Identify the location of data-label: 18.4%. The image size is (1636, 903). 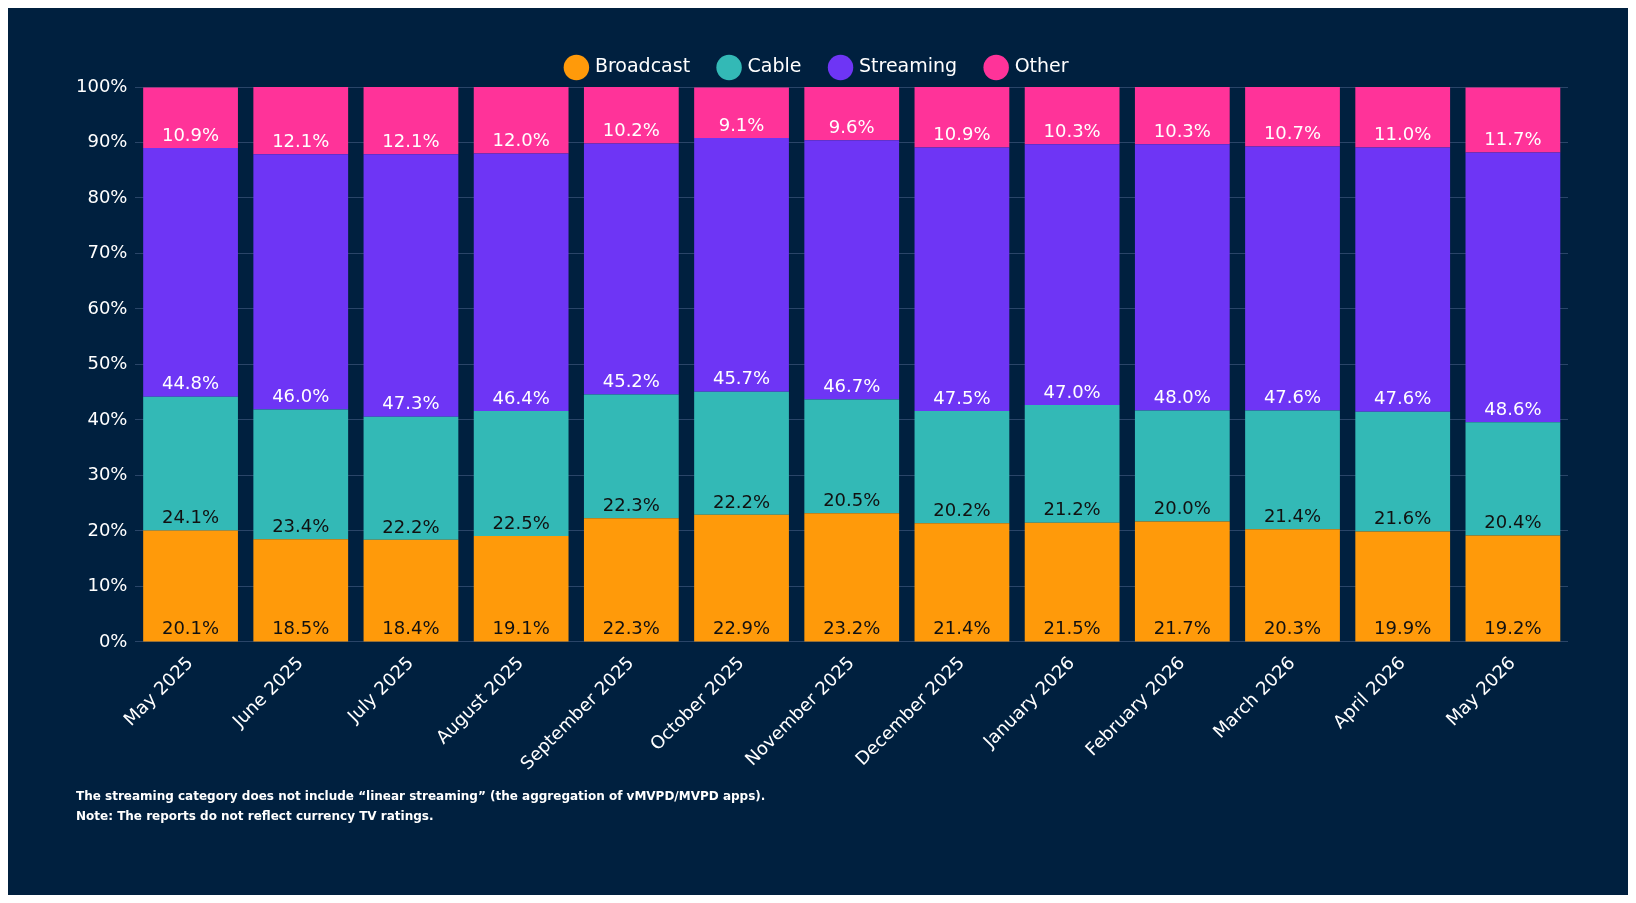
(411, 628).